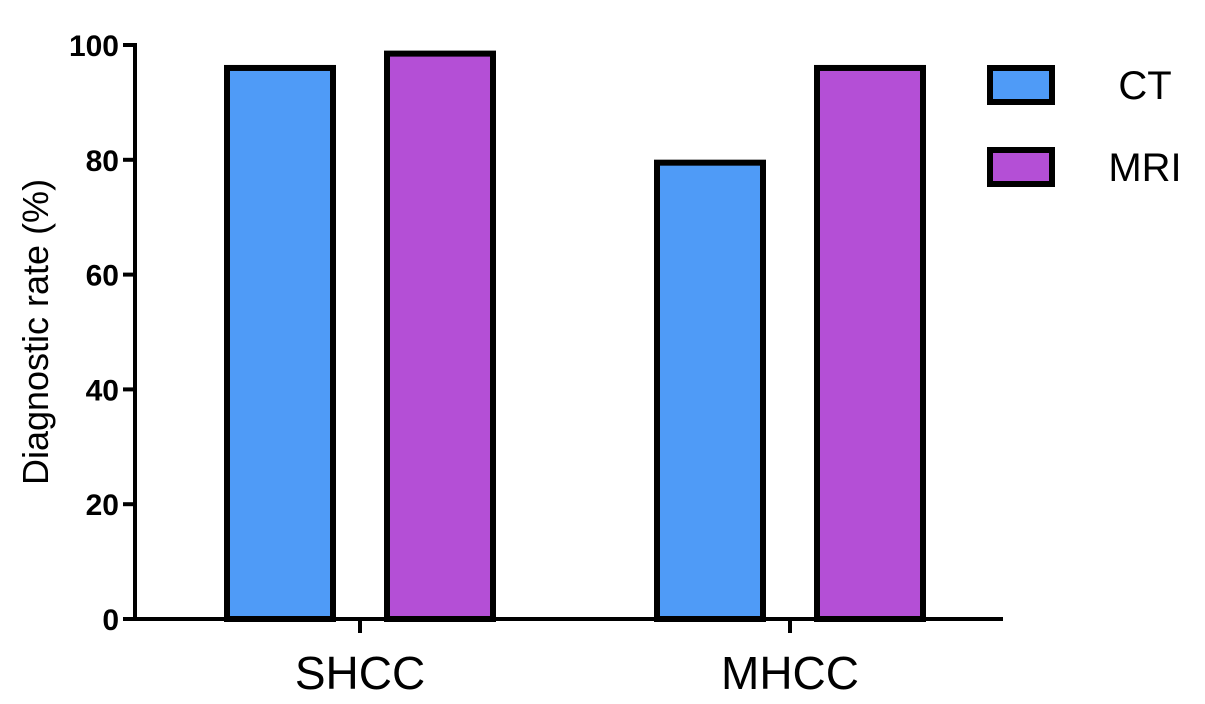 The width and height of the screenshot is (1205, 704). Describe the element at coordinates (1144, 168) in the screenshot. I see `legend-label-mri: MRI` at that location.